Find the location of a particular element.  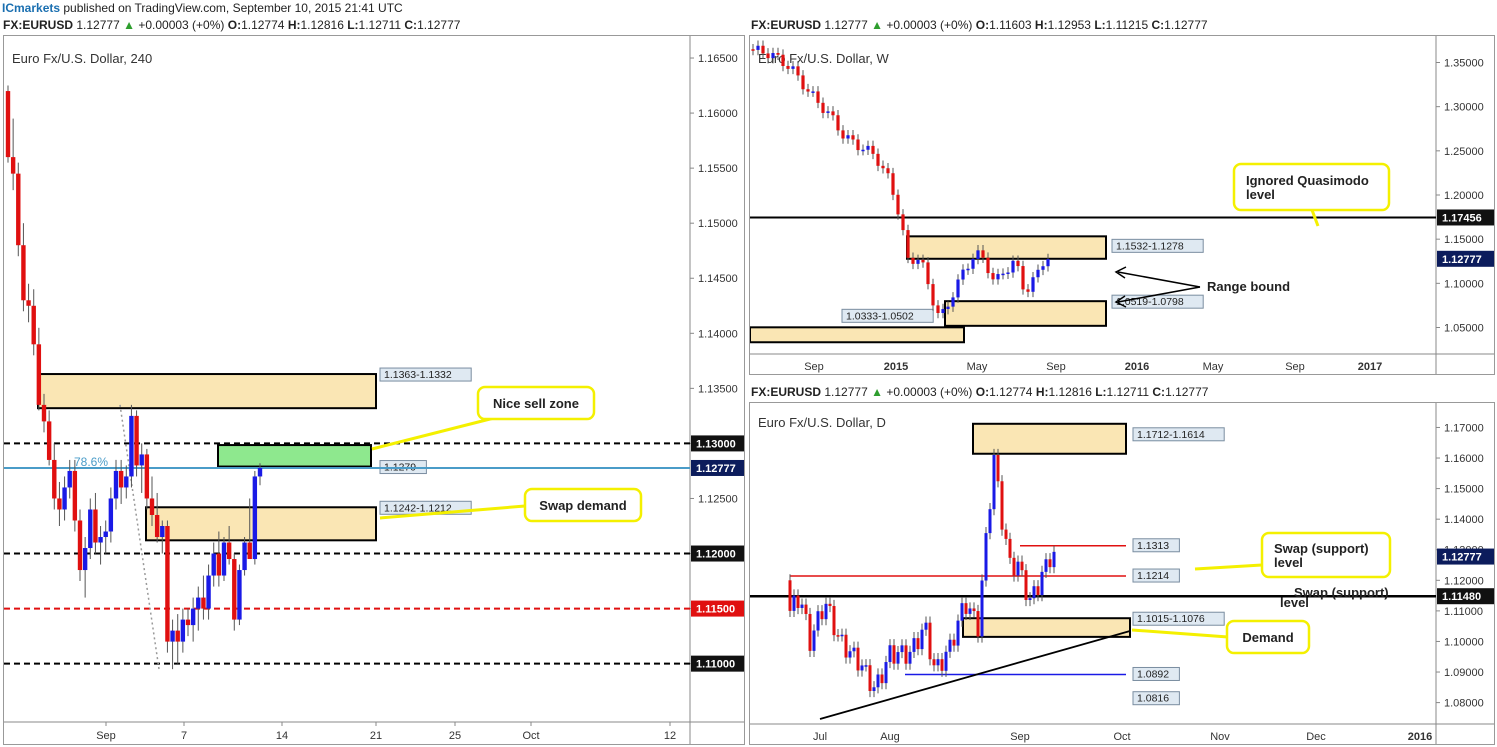

x-tick-label: Dec is located at coordinates (1316, 737).